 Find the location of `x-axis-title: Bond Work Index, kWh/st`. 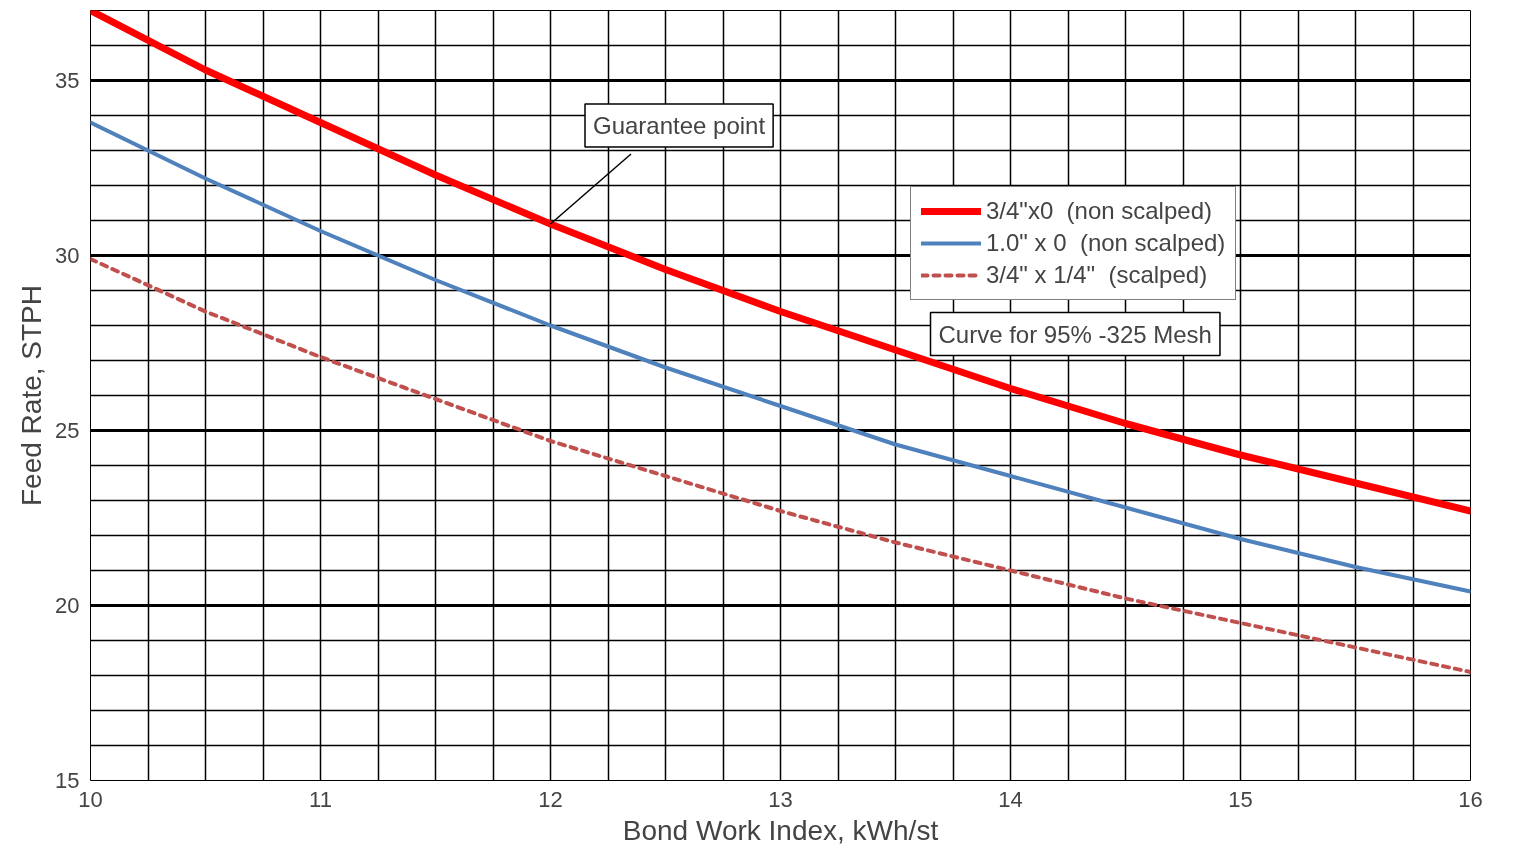

x-axis-title: Bond Work Index, kWh/st is located at coordinates (780, 830).